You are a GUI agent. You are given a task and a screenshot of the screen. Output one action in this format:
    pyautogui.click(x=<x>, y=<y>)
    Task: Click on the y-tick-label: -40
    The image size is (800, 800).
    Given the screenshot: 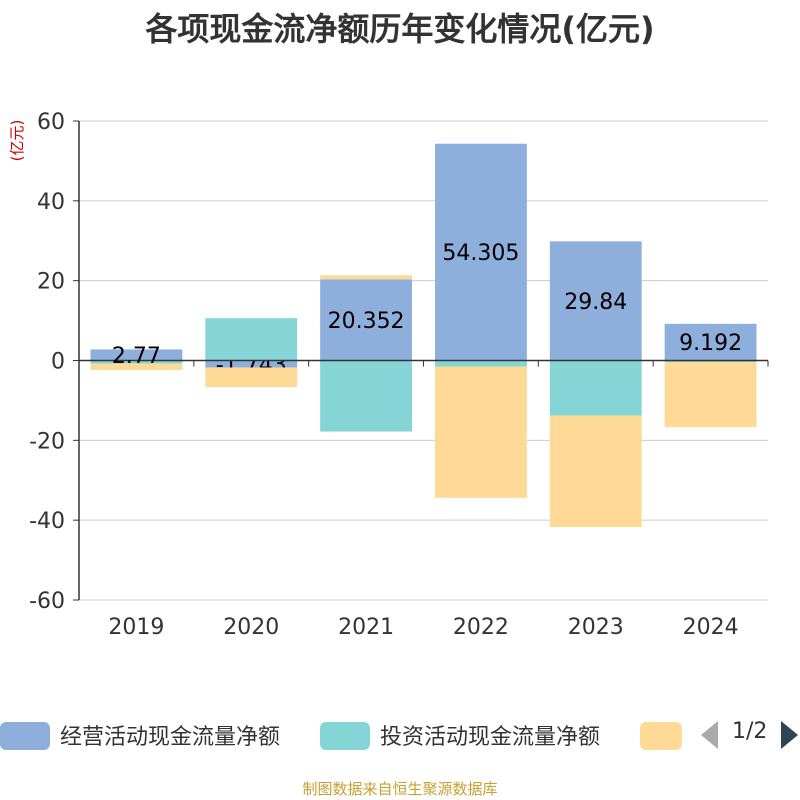 What is the action you would take?
    pyautogui.click(x=47, y=521)
    